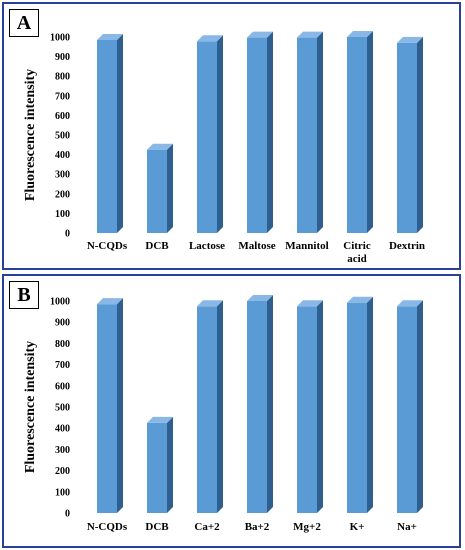 The height and width of the screenshot is (550, 465). What do you see at coordinates (24, 23) in the screenshot?
I see `panel-a-label: A` at bounding box center [24, 23].